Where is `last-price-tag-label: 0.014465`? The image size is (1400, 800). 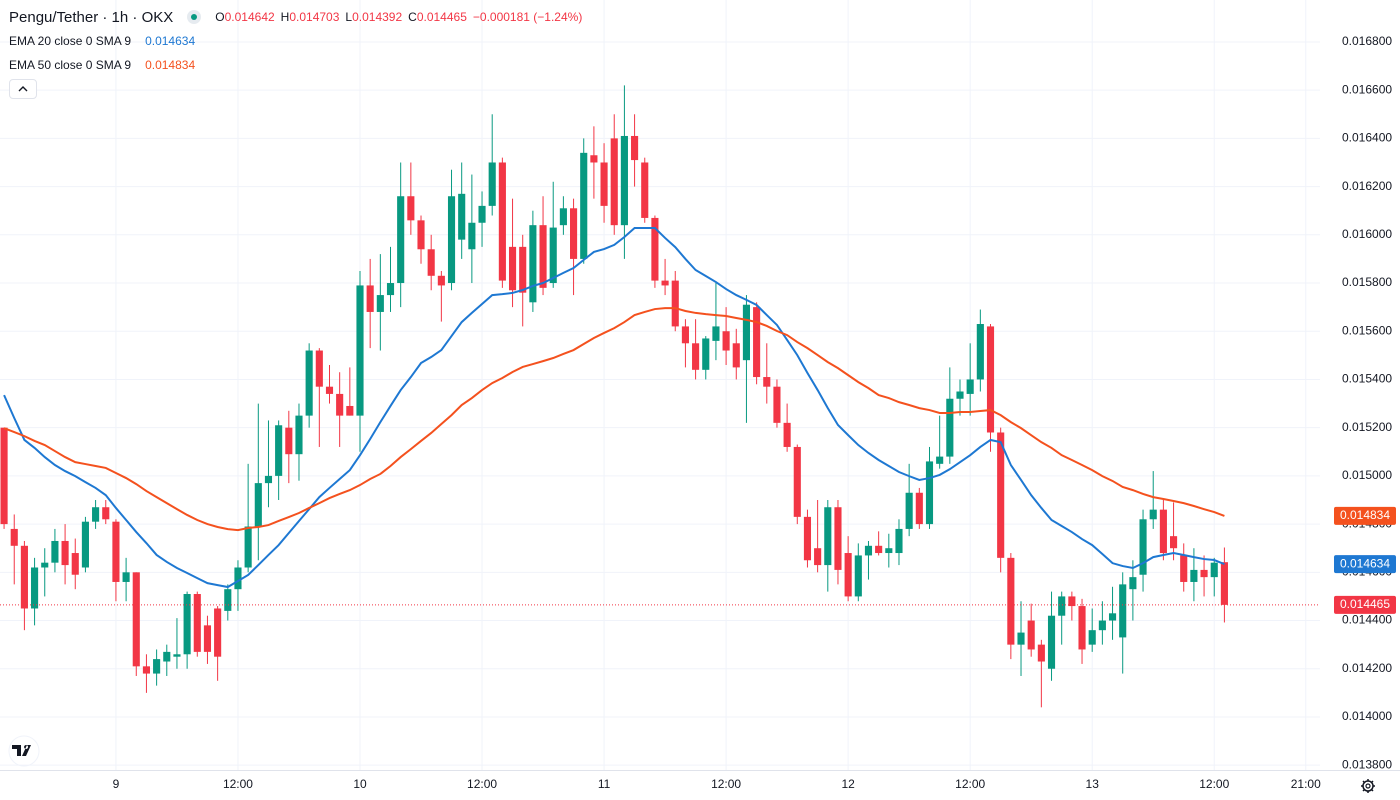 last-price-tag-label: 0.014465 is located at coordinates (1365, 604).